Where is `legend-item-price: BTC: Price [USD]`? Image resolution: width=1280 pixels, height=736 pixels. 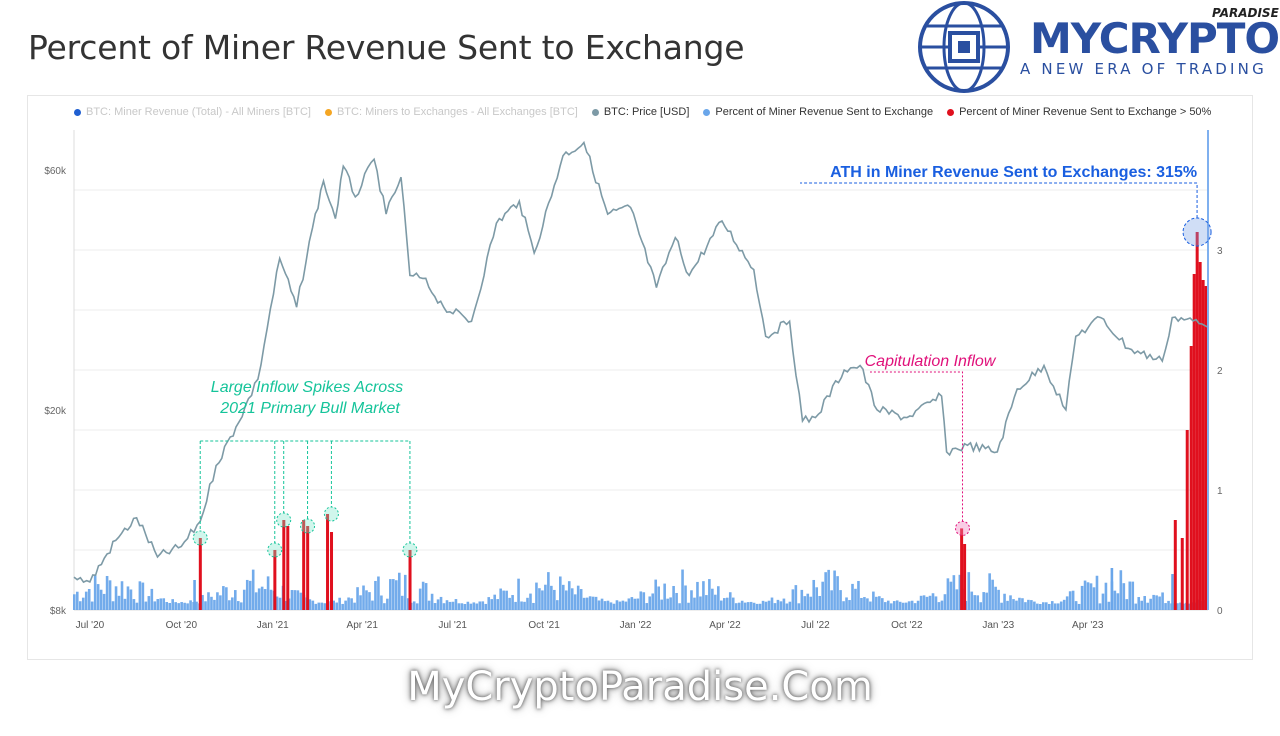 legend-item-price: BTC: Price [USD] is located at coordinates (640, 112).